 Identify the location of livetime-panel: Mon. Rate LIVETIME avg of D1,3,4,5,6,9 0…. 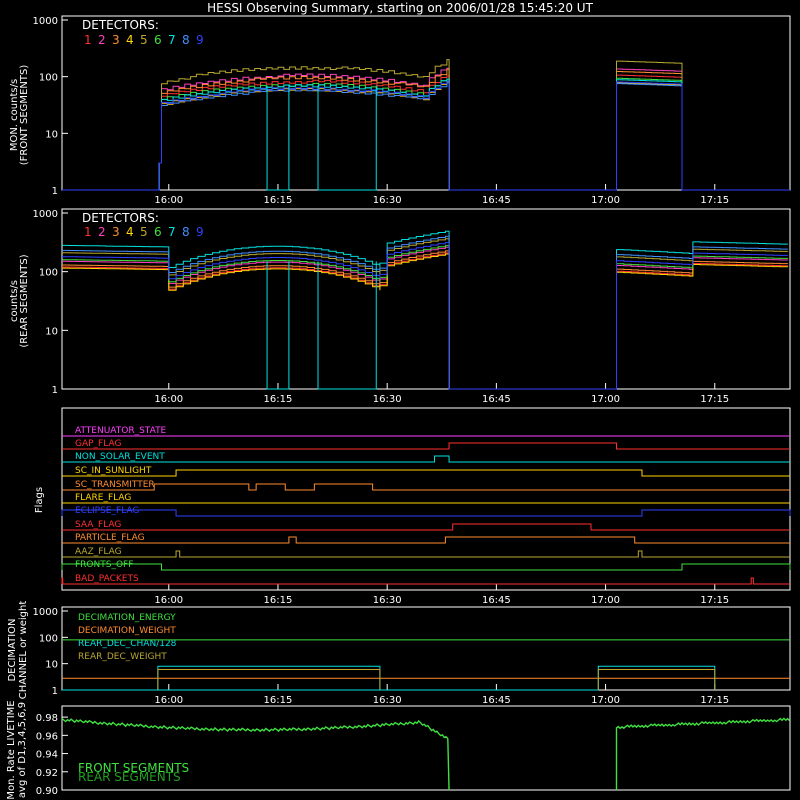
(398, 750).